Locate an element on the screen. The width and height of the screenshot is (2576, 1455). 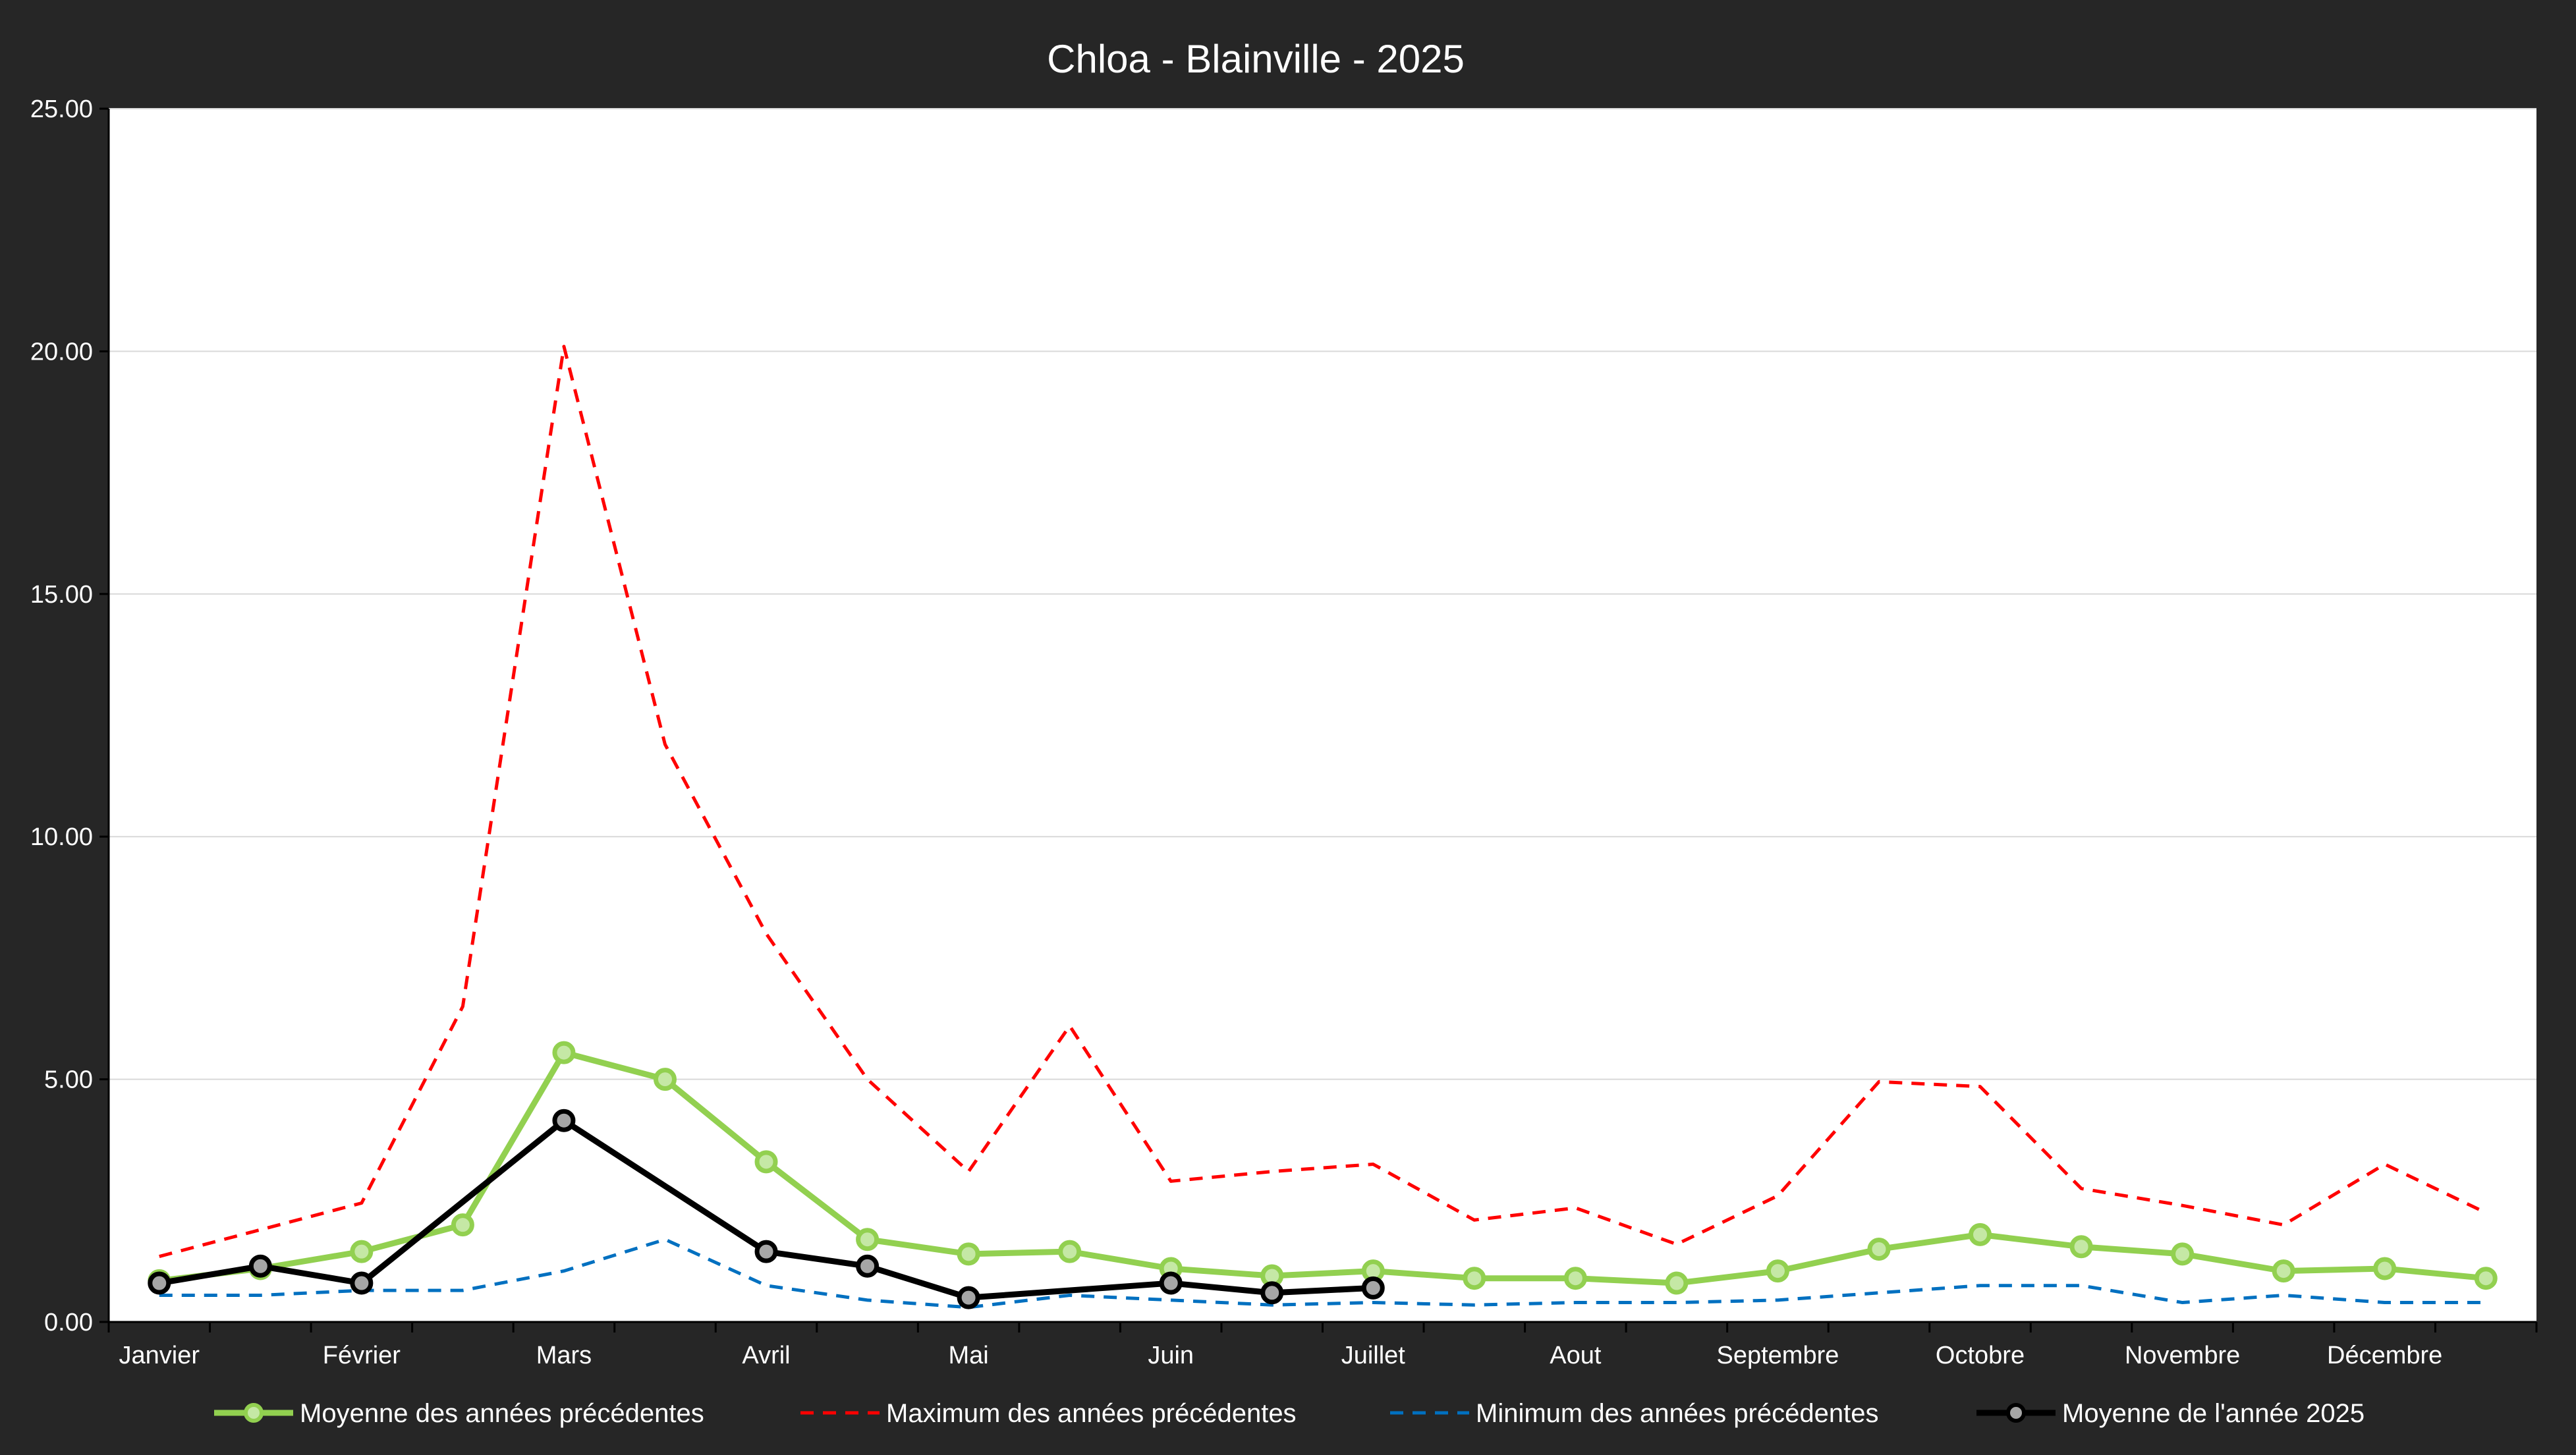
y-tick-label: 5.00 is located at coordinates (68, 1080).